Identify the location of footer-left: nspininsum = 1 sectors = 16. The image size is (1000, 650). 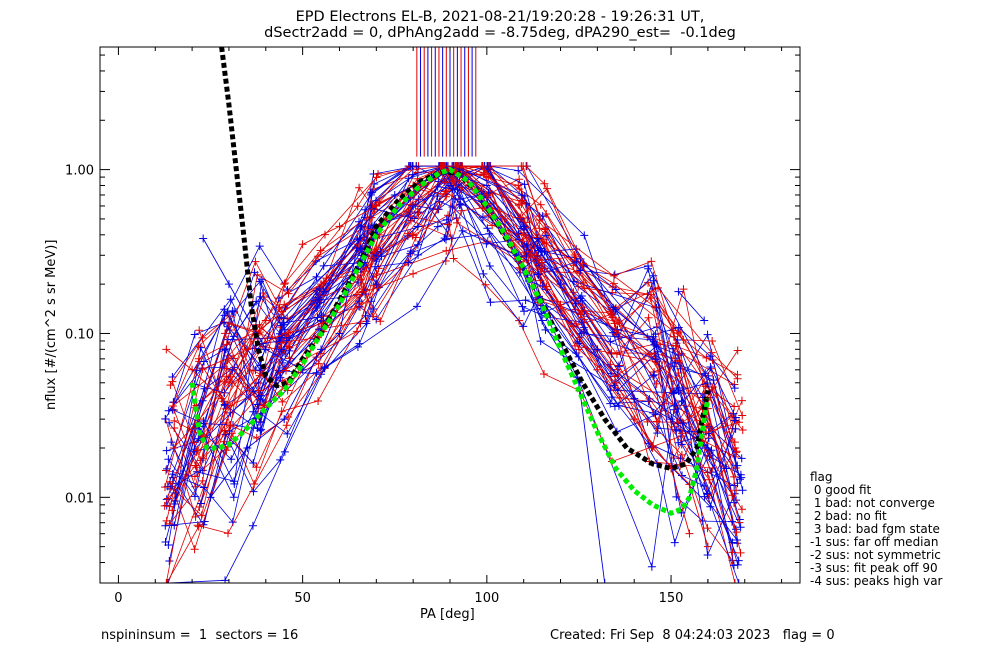
(200, 635).